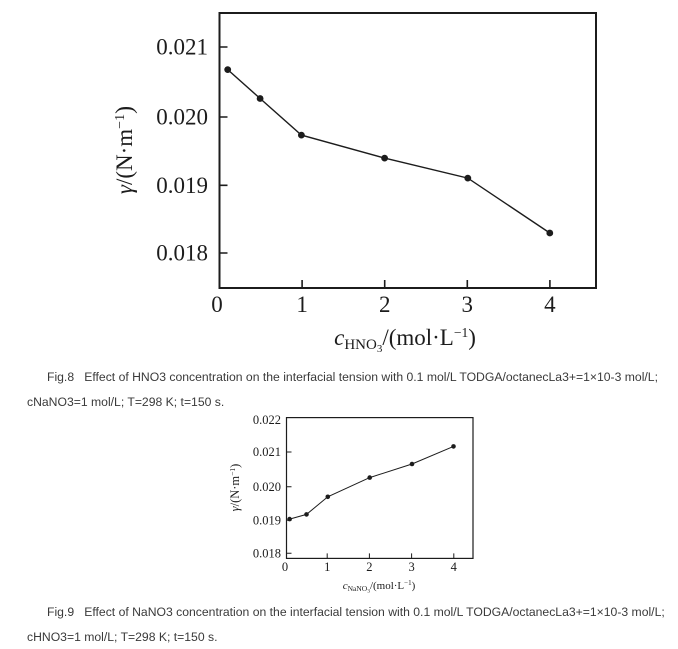  What do you see at coordinates (405, 340) in the screenshot?
I see `svg-text: cHNO3/(mol·L−1)` at bounding box center [405, 340].